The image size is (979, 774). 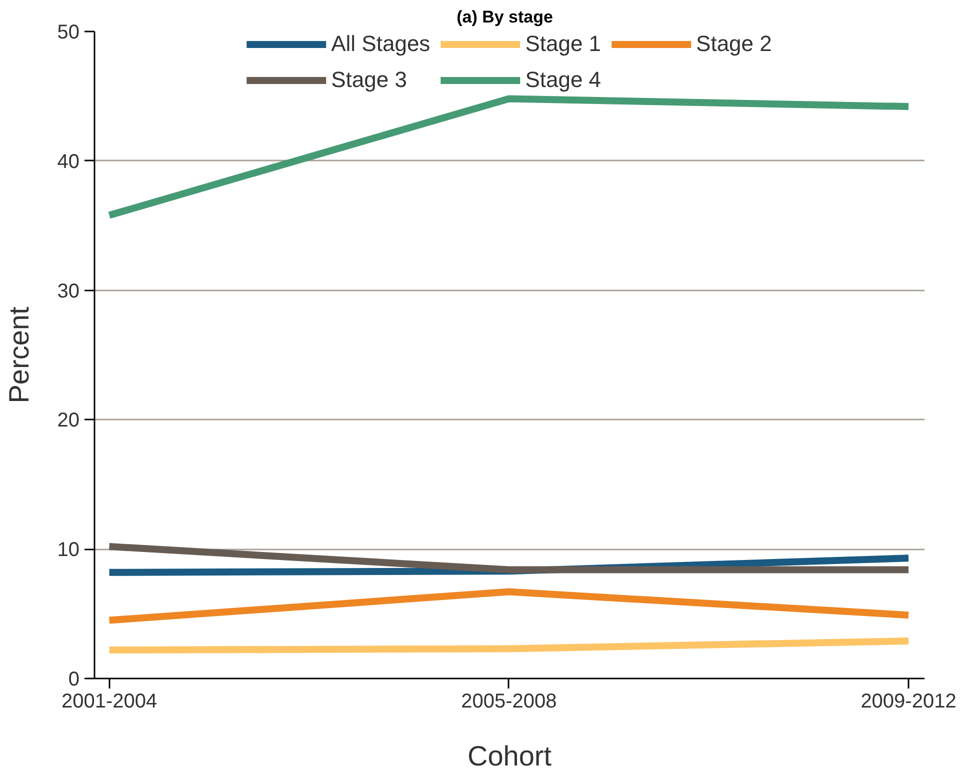 What do you see at coordinates (74, 679) in the screenshot?
I see `y-tick-label: 0` at bounding box center [74, 679].